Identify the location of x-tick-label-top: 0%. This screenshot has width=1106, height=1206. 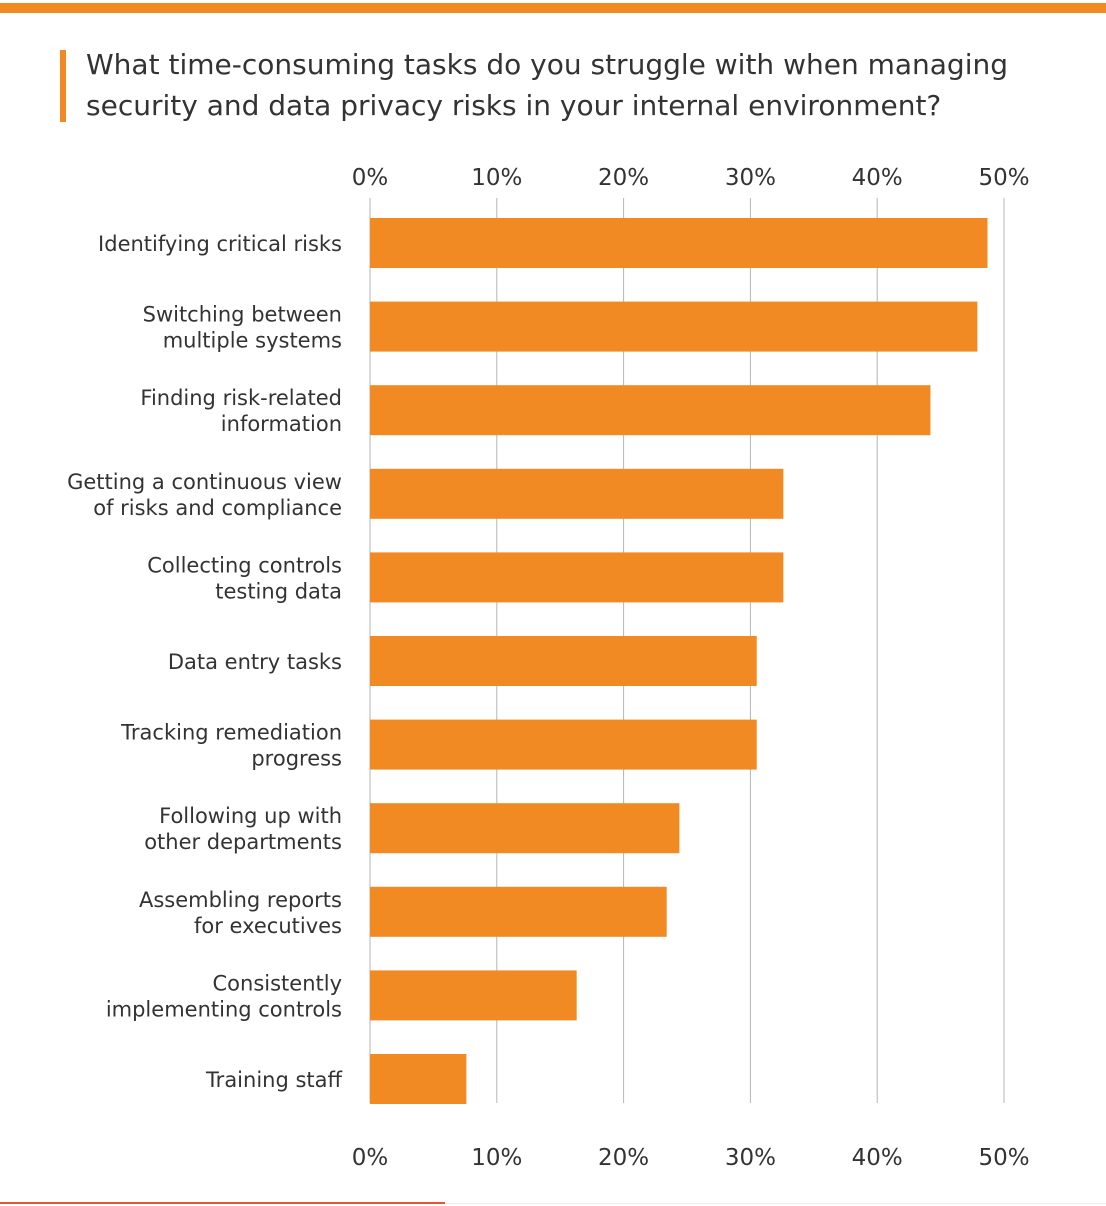
(370, 178).